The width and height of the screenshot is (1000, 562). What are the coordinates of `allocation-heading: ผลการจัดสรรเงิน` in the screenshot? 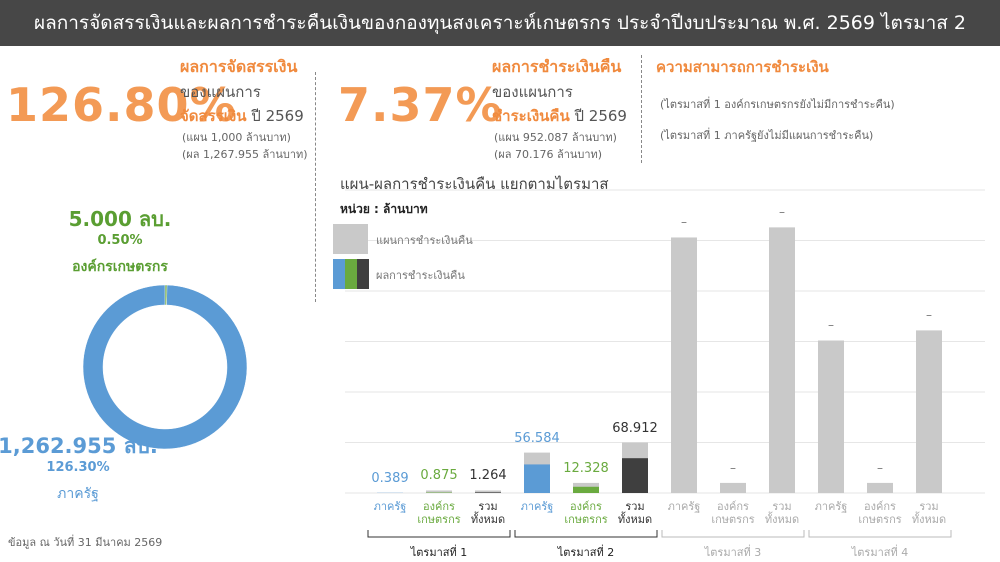 It's located at (239, 66).